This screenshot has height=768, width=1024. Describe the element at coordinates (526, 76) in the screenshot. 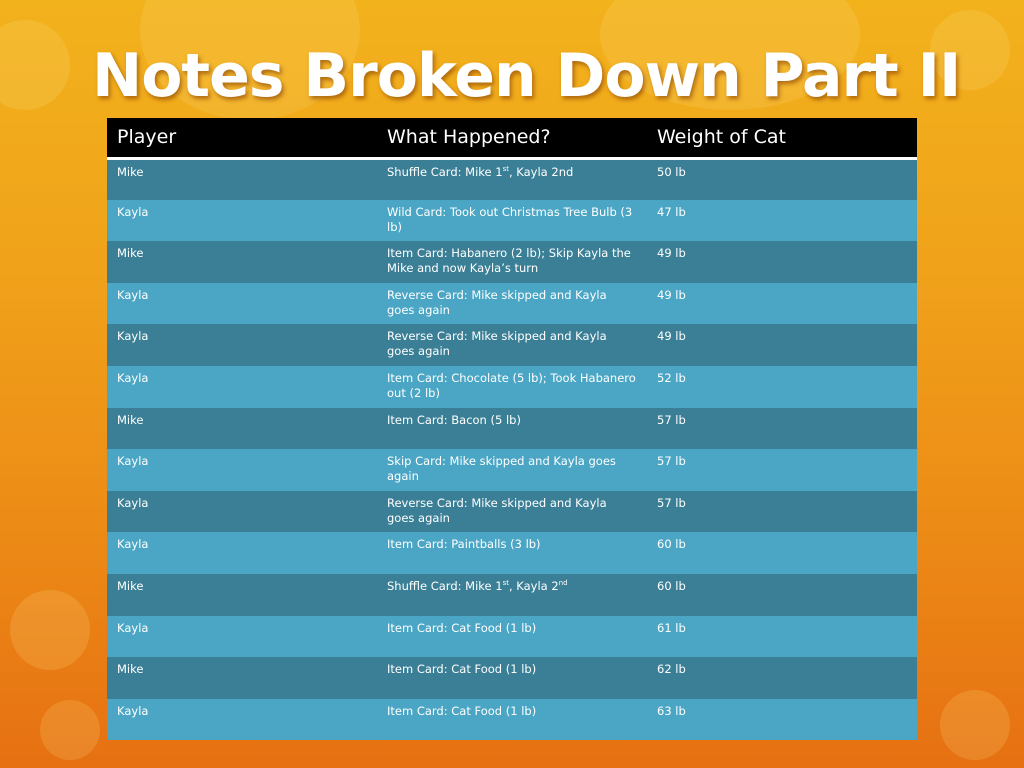

I see `slide-title: Notes Broken Down Part II` at that location.